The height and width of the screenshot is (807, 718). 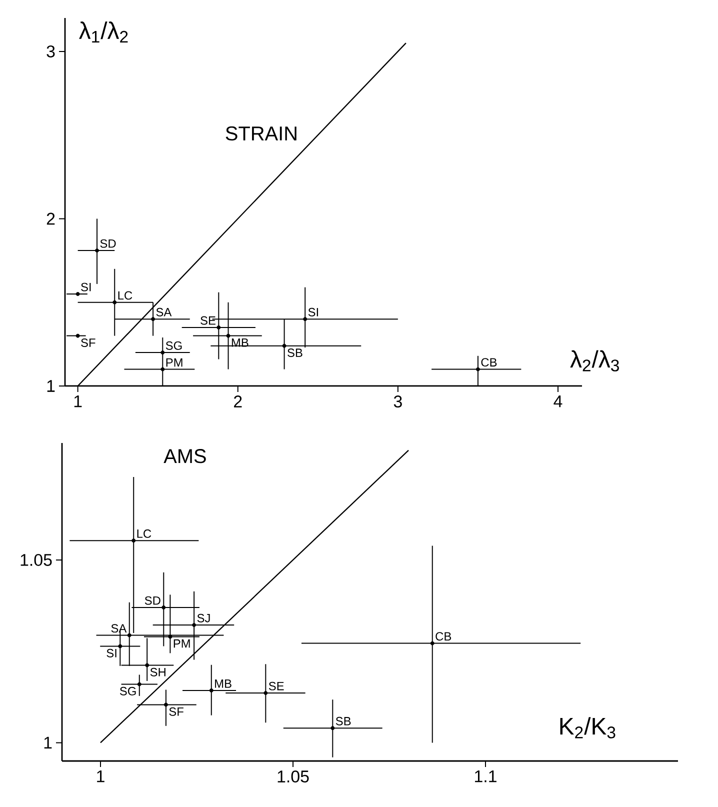 I want to click on x-tick-label: 1.1, so click(x=485, y=776).